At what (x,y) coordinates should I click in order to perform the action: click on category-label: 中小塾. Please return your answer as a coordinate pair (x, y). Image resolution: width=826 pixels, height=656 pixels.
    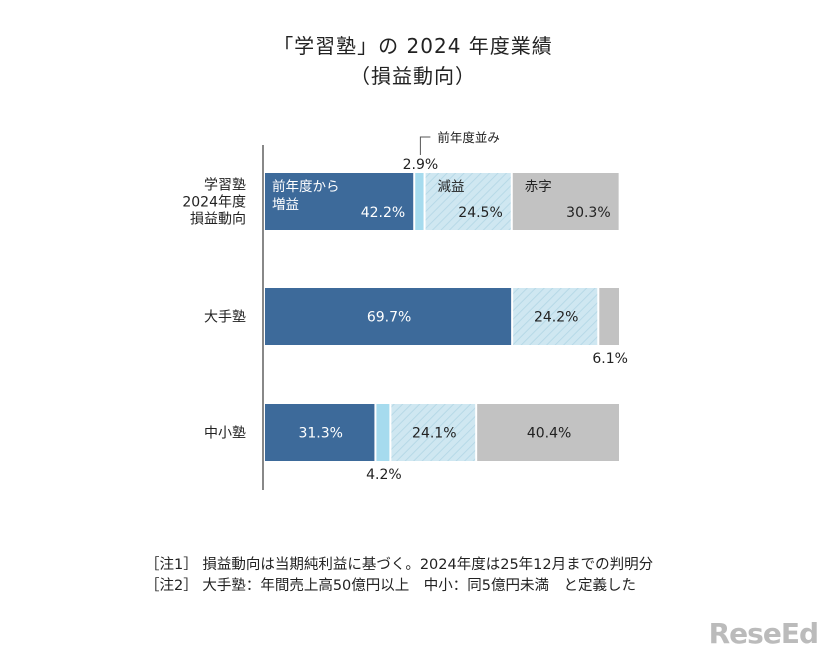
    Looking at the image, I should click on (225, 434).